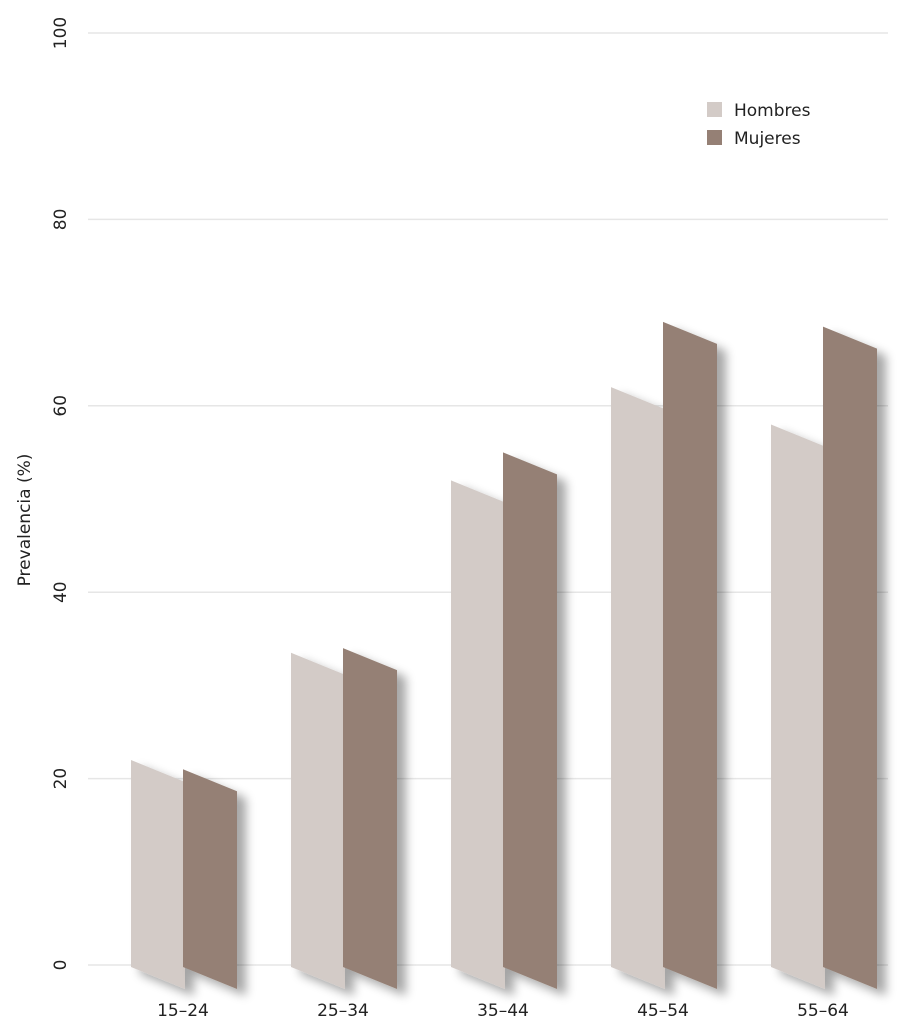 The height and width of the screenshot is (1033, 917). I want to click on x-axis-ticks: 15–24 25–34 35–44 45–54 55–64, so click(503, 1011).